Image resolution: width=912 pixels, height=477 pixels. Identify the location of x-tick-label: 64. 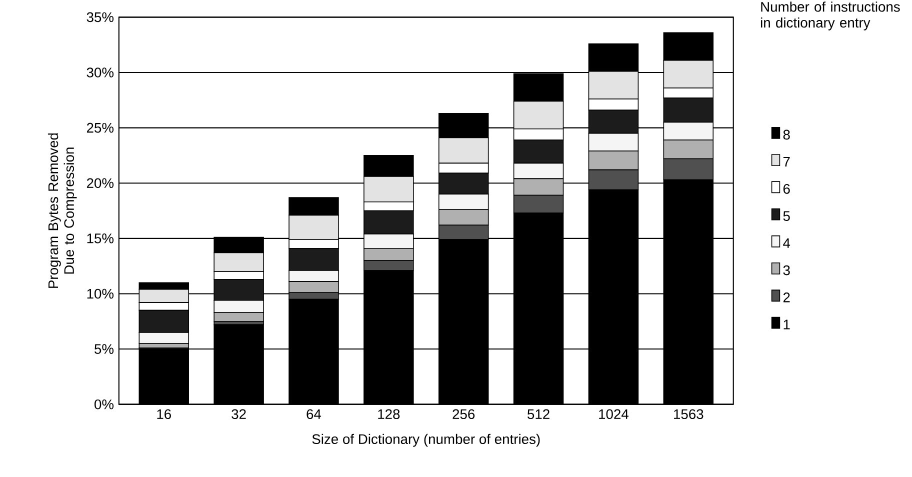
(314, 414).